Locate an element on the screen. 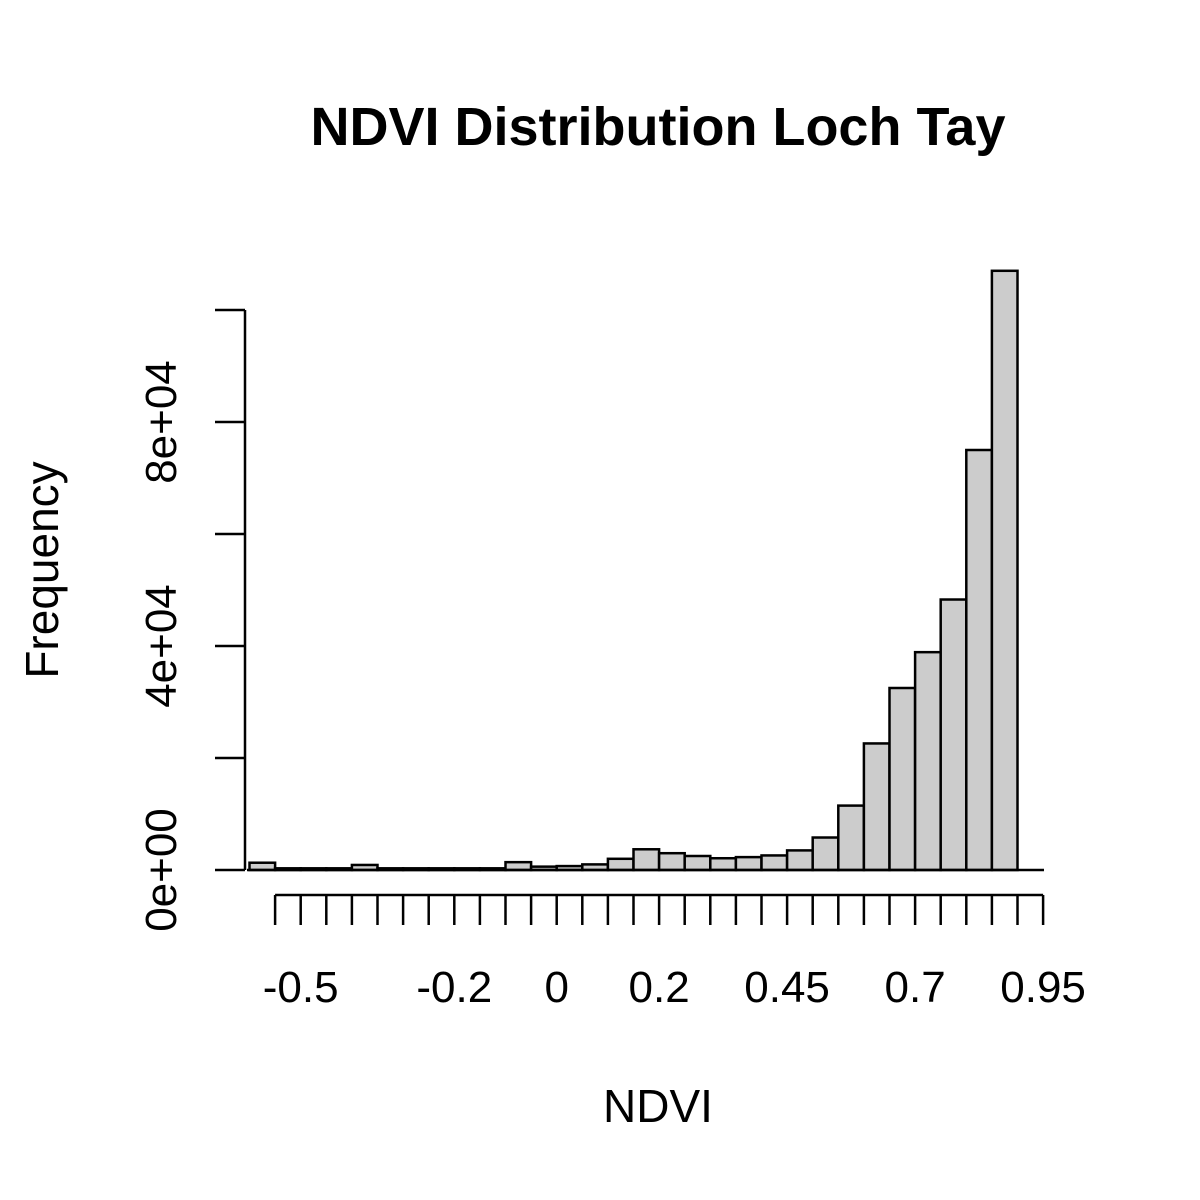 The width and height of the screenshot is (1200, 1200). chart-title: NDVI Distribution Loch Tay is located at coordinates (657, 127).